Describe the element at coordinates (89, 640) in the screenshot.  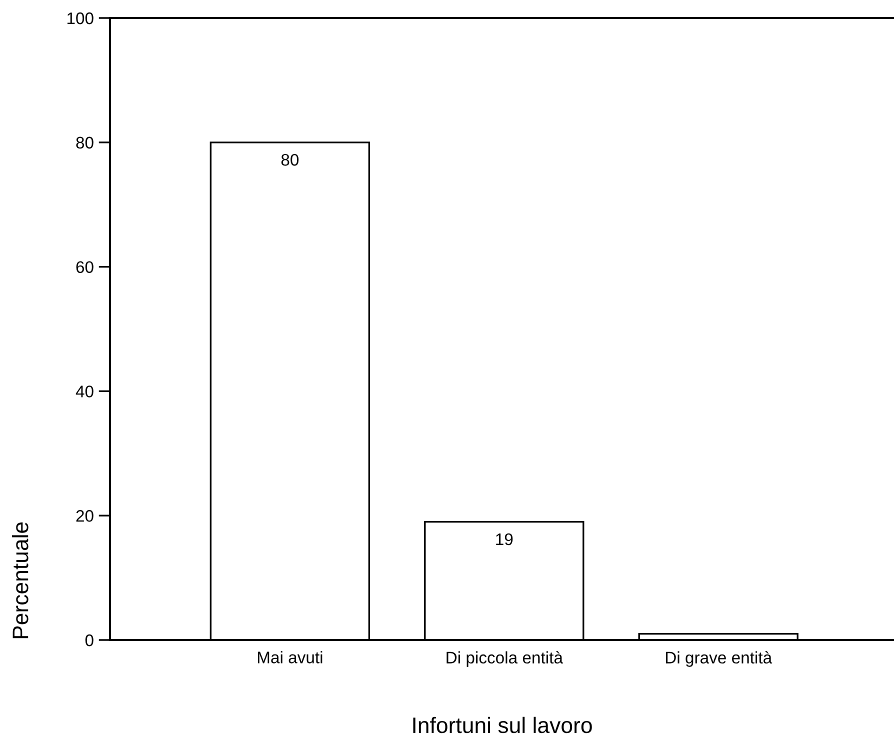
I see `y-tick-label: 0` at that location.